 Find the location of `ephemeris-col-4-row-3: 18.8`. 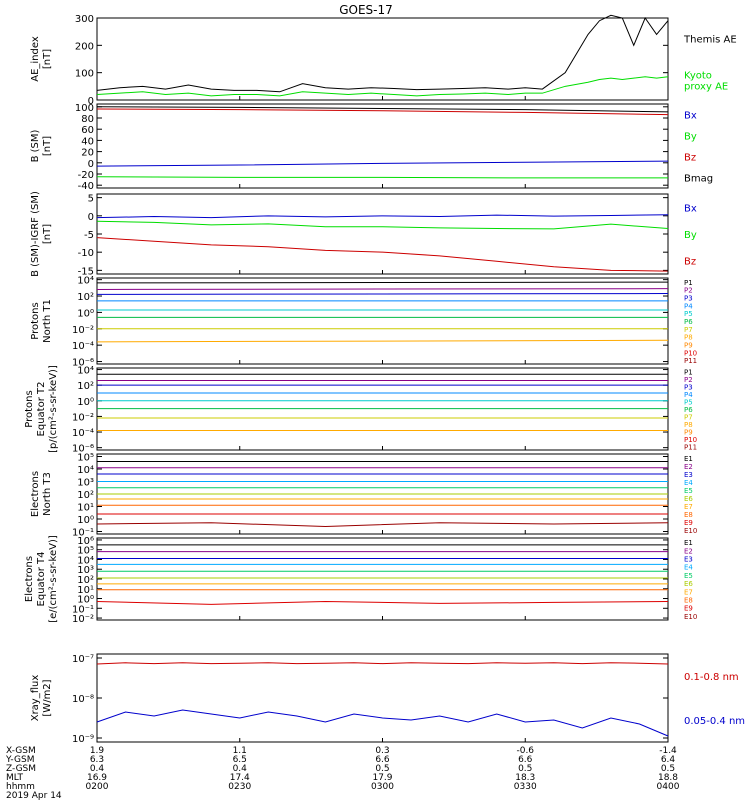

ephemeris-col-4-row-3: 18.8 is located at coordinates (668, 778).